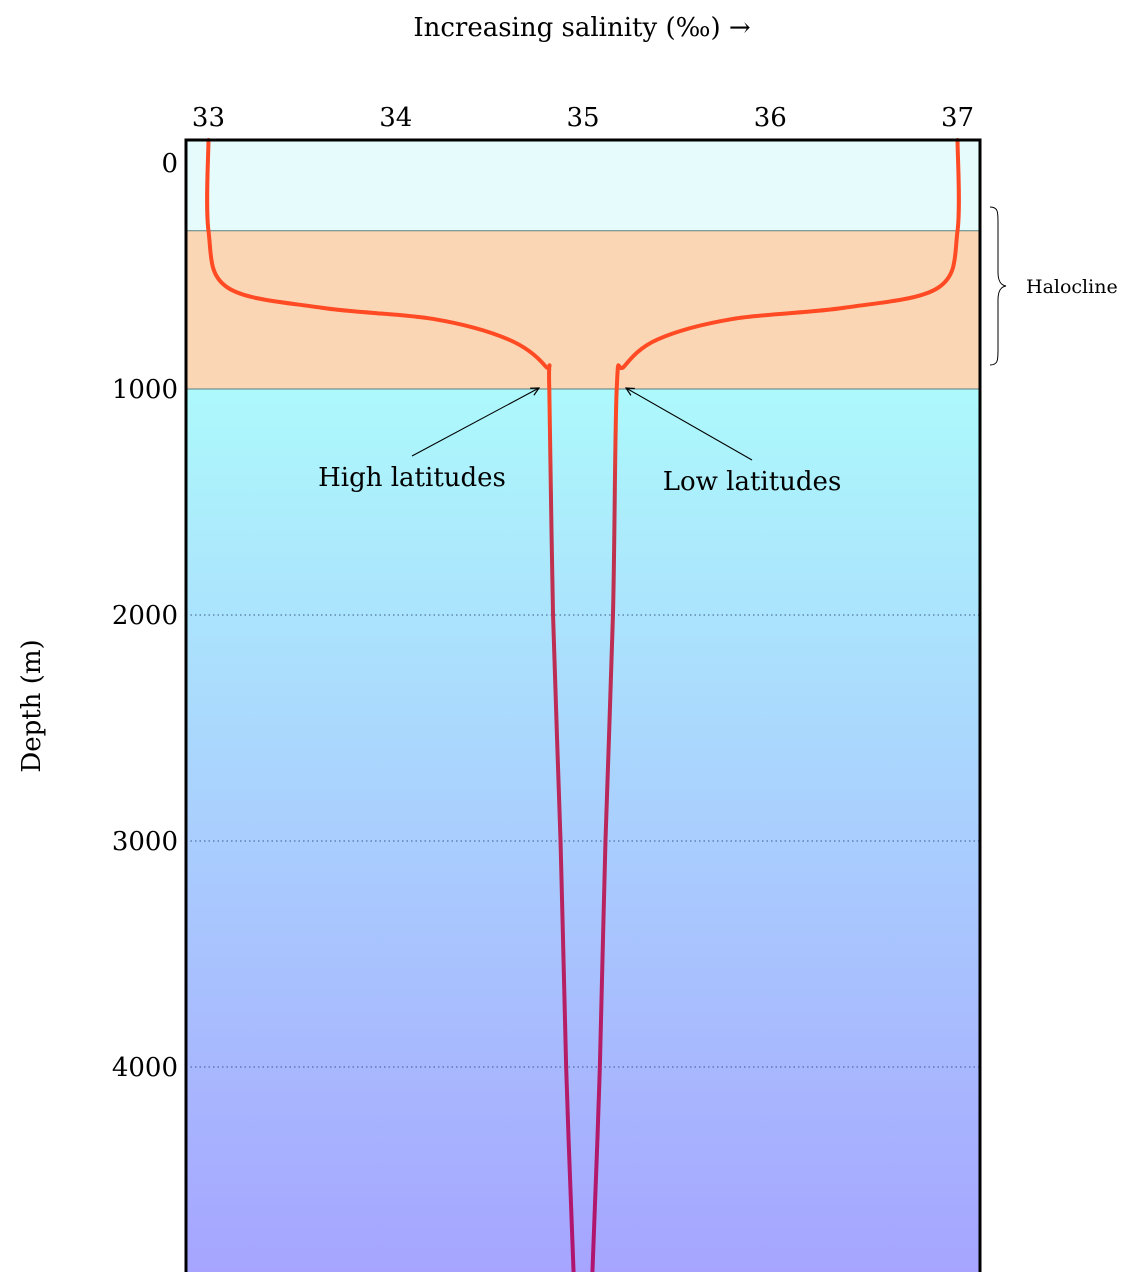  I want to click on high-latitudes-arrow, so click(475, 422).